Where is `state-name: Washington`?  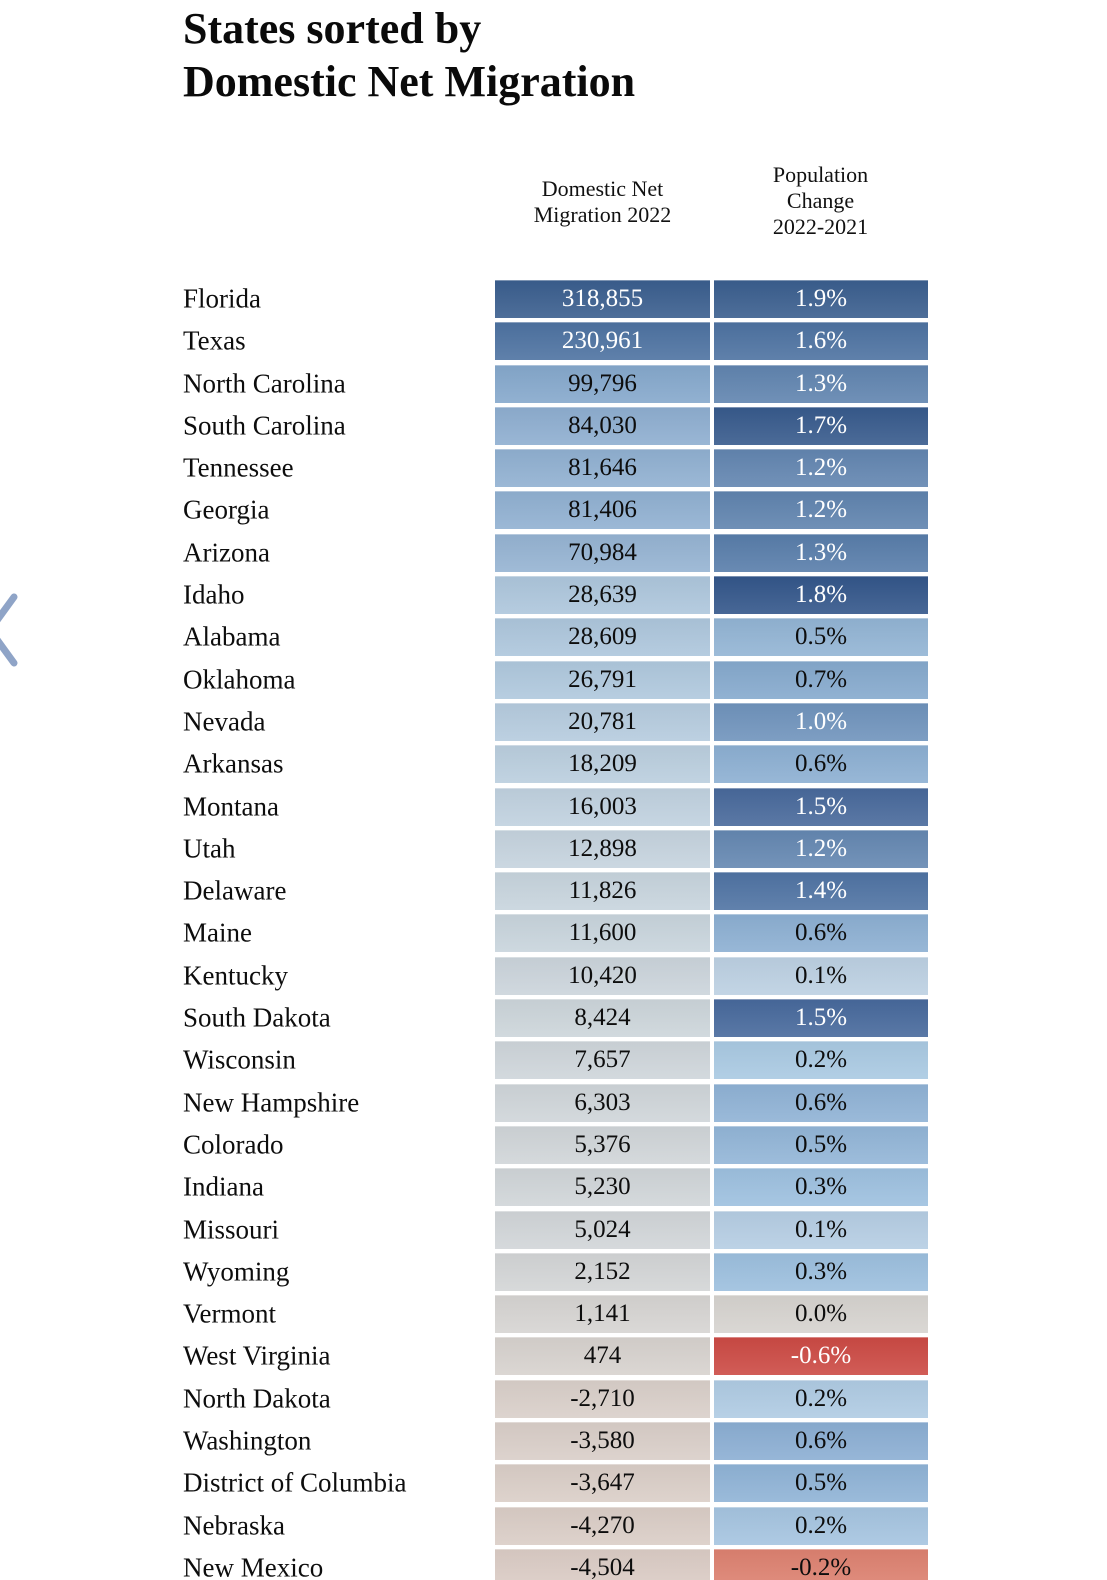
state-name: Washington is located at coordinates (247, 1440).